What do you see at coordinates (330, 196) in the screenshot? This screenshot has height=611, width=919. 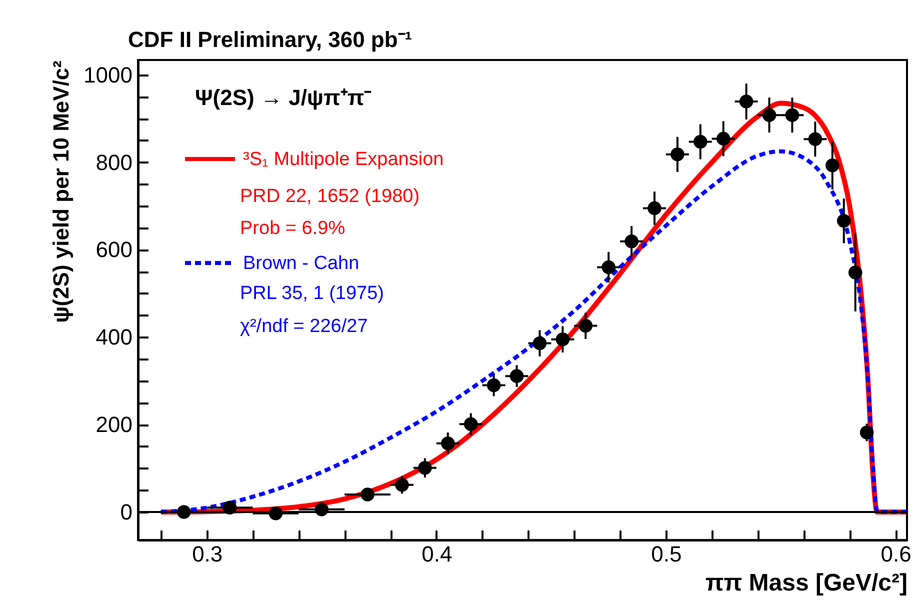 I see `annotation: PRD 22, 1652 (1980)` at bounding box center [330, 196].